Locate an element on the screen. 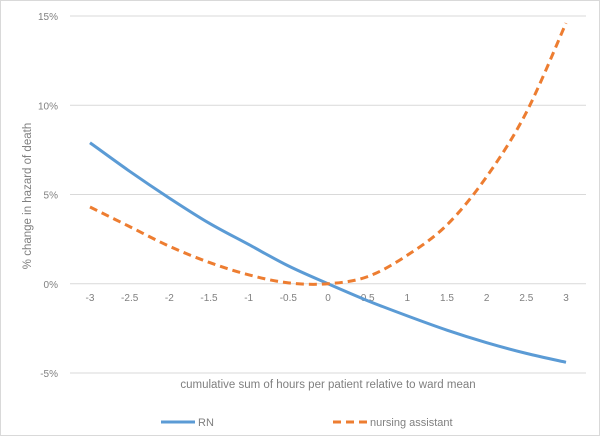 Image resolution: width=600 pixels, height=437 pixels. x-tick-label: 1.5 is located at coordinates (447, 298).